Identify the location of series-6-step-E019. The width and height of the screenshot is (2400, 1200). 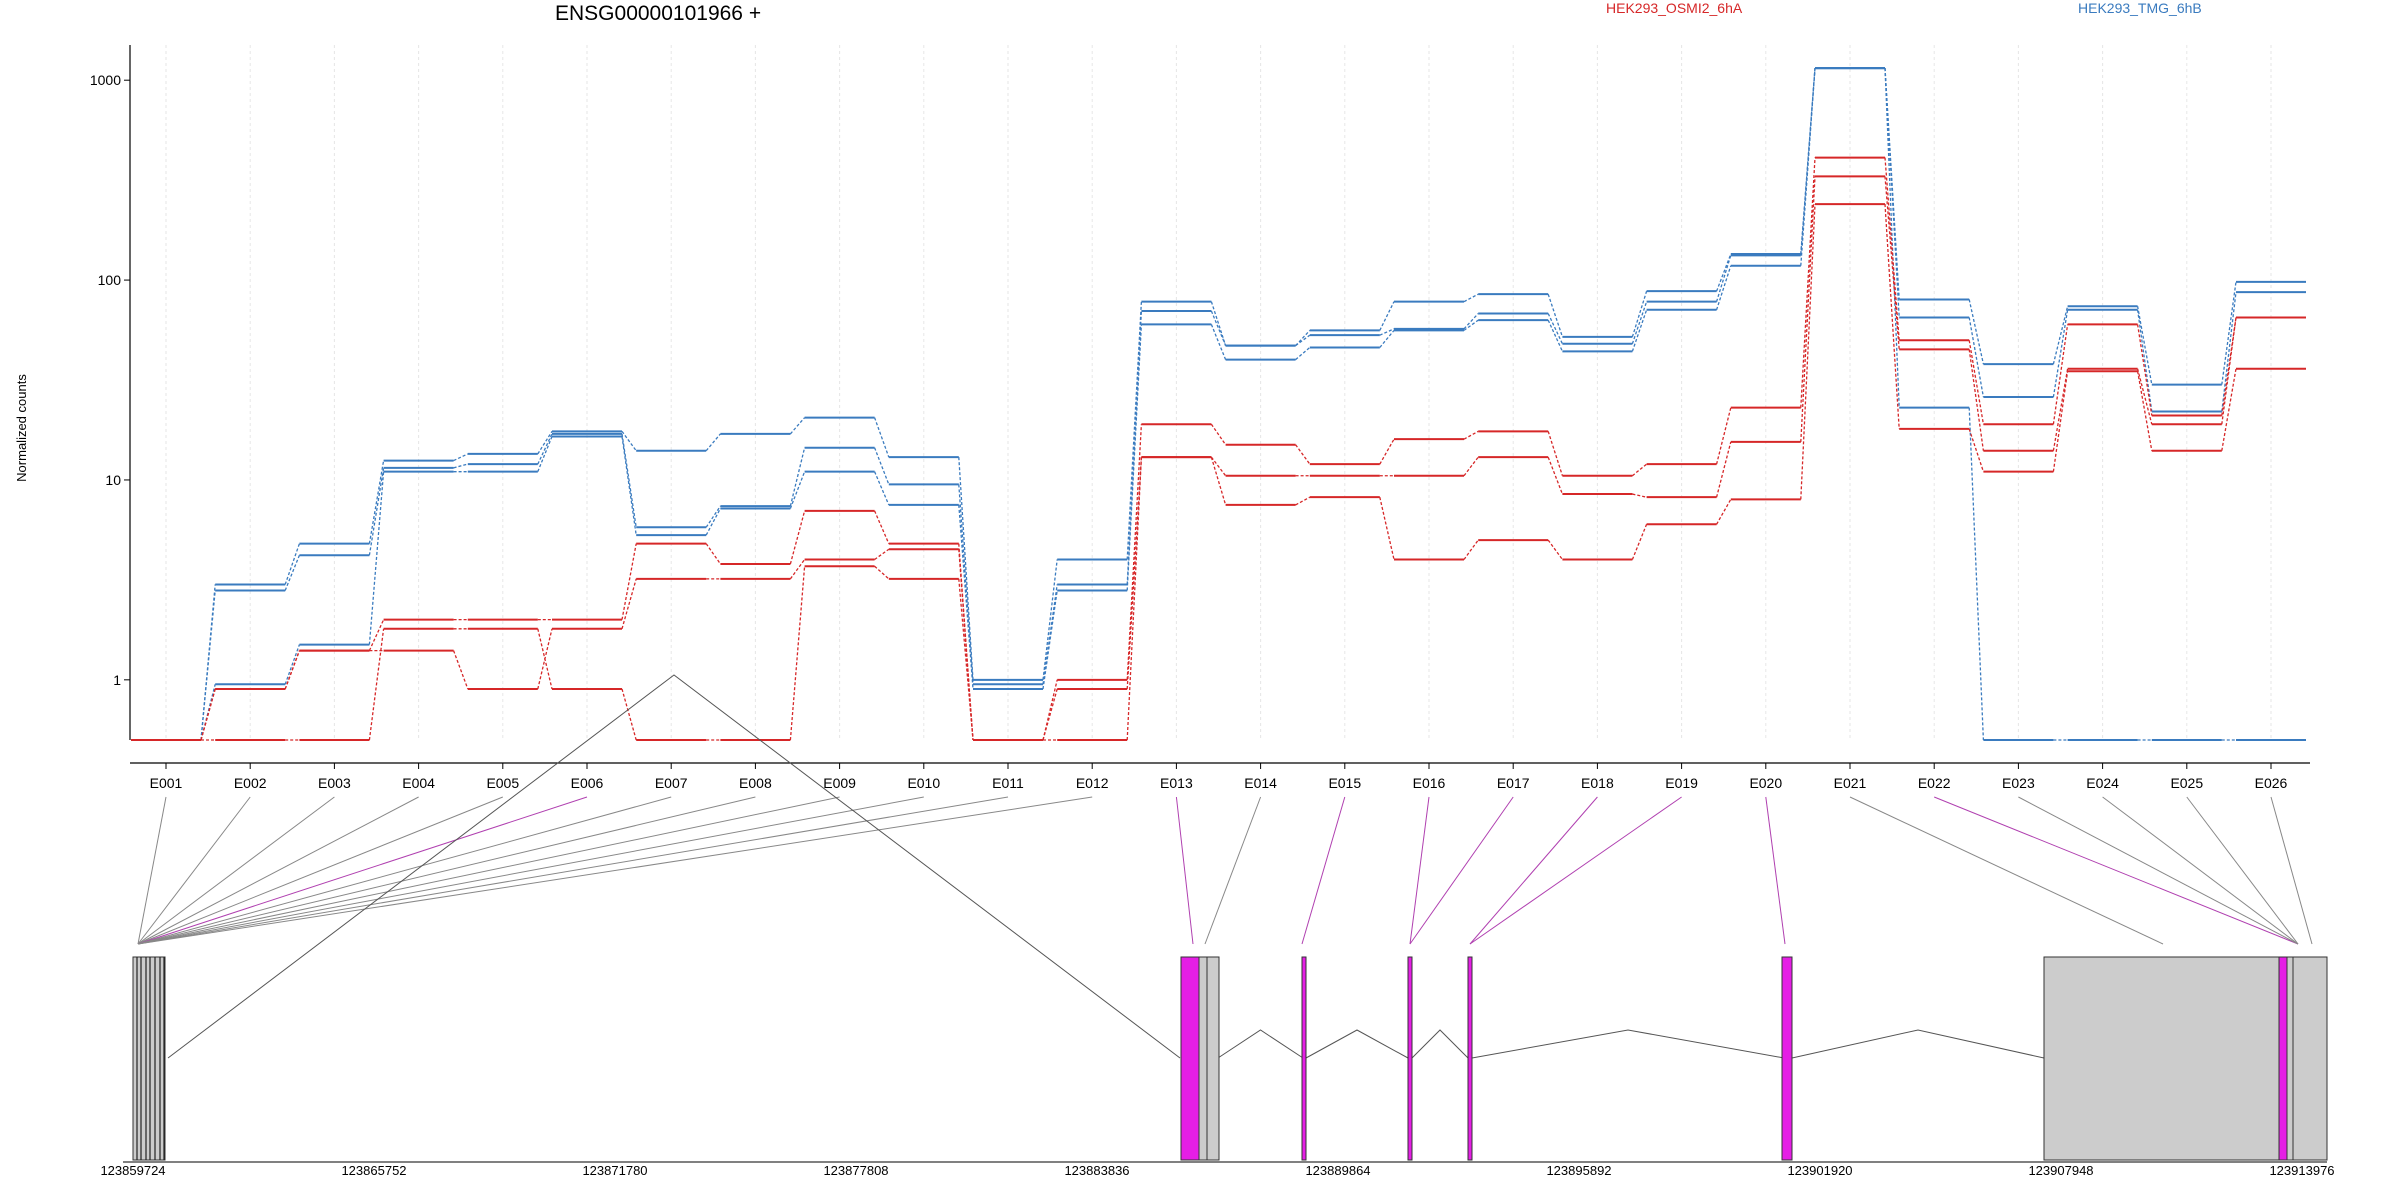
(1724, 512).